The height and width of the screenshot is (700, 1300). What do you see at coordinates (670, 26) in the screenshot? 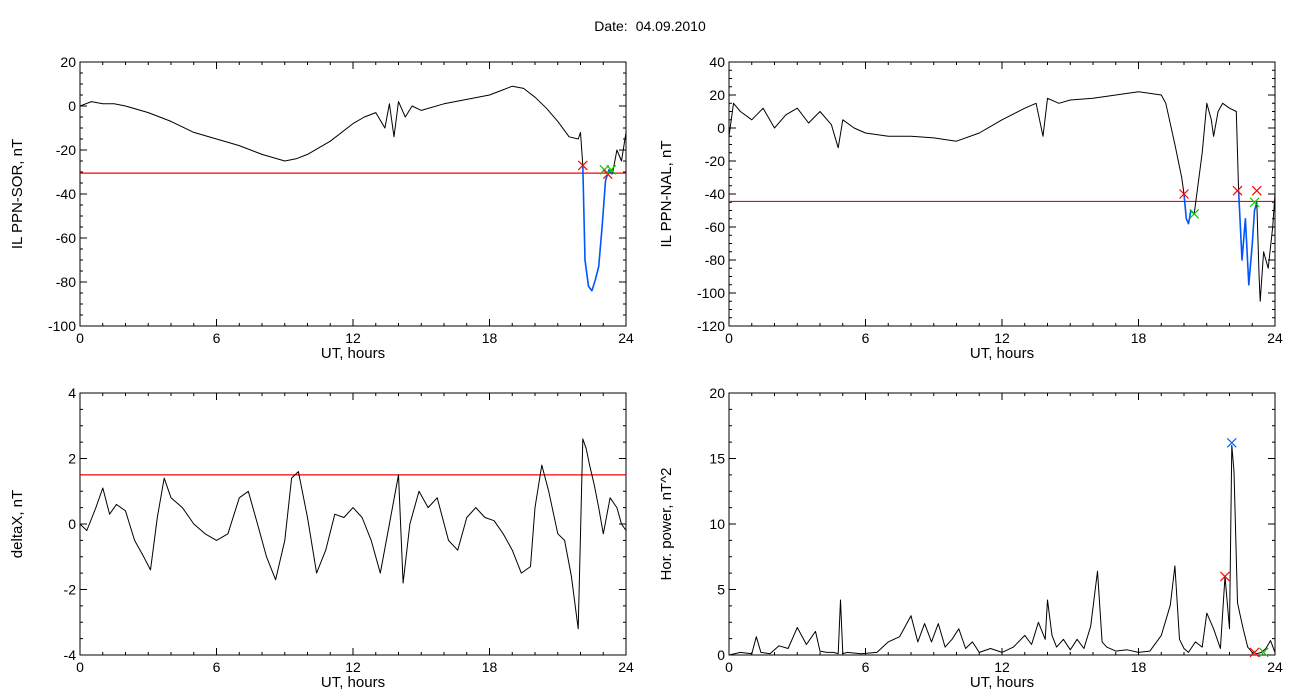
I see `date-value: 04.09.2010` at bounding box center [670, 26].